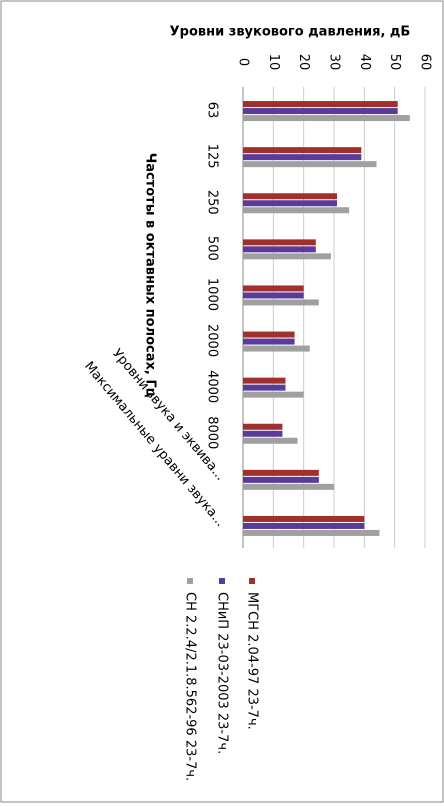 This screenshot has height=807, width=444. I want to click on x-tick-label: 8000, so click(212, 432).